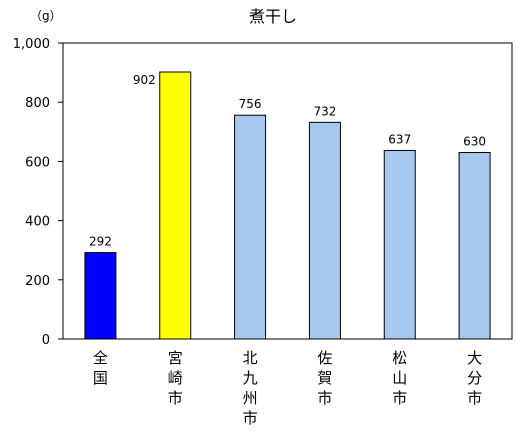 Image resolution: width=517 pixels, height=444 pixels. Describe the element at coordinates (46, 16) in the screenshot. I see `y-unit-label: （g）` at that location.